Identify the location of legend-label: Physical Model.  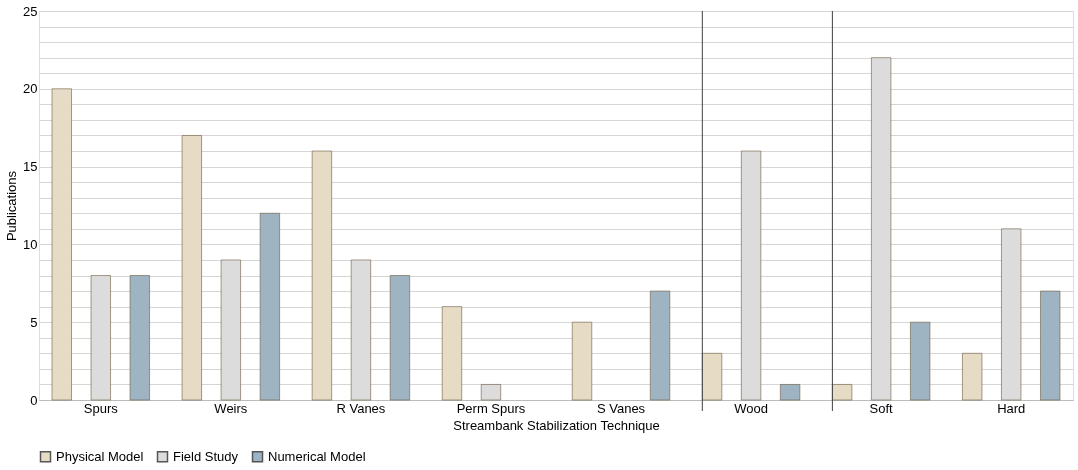
(100, 456).